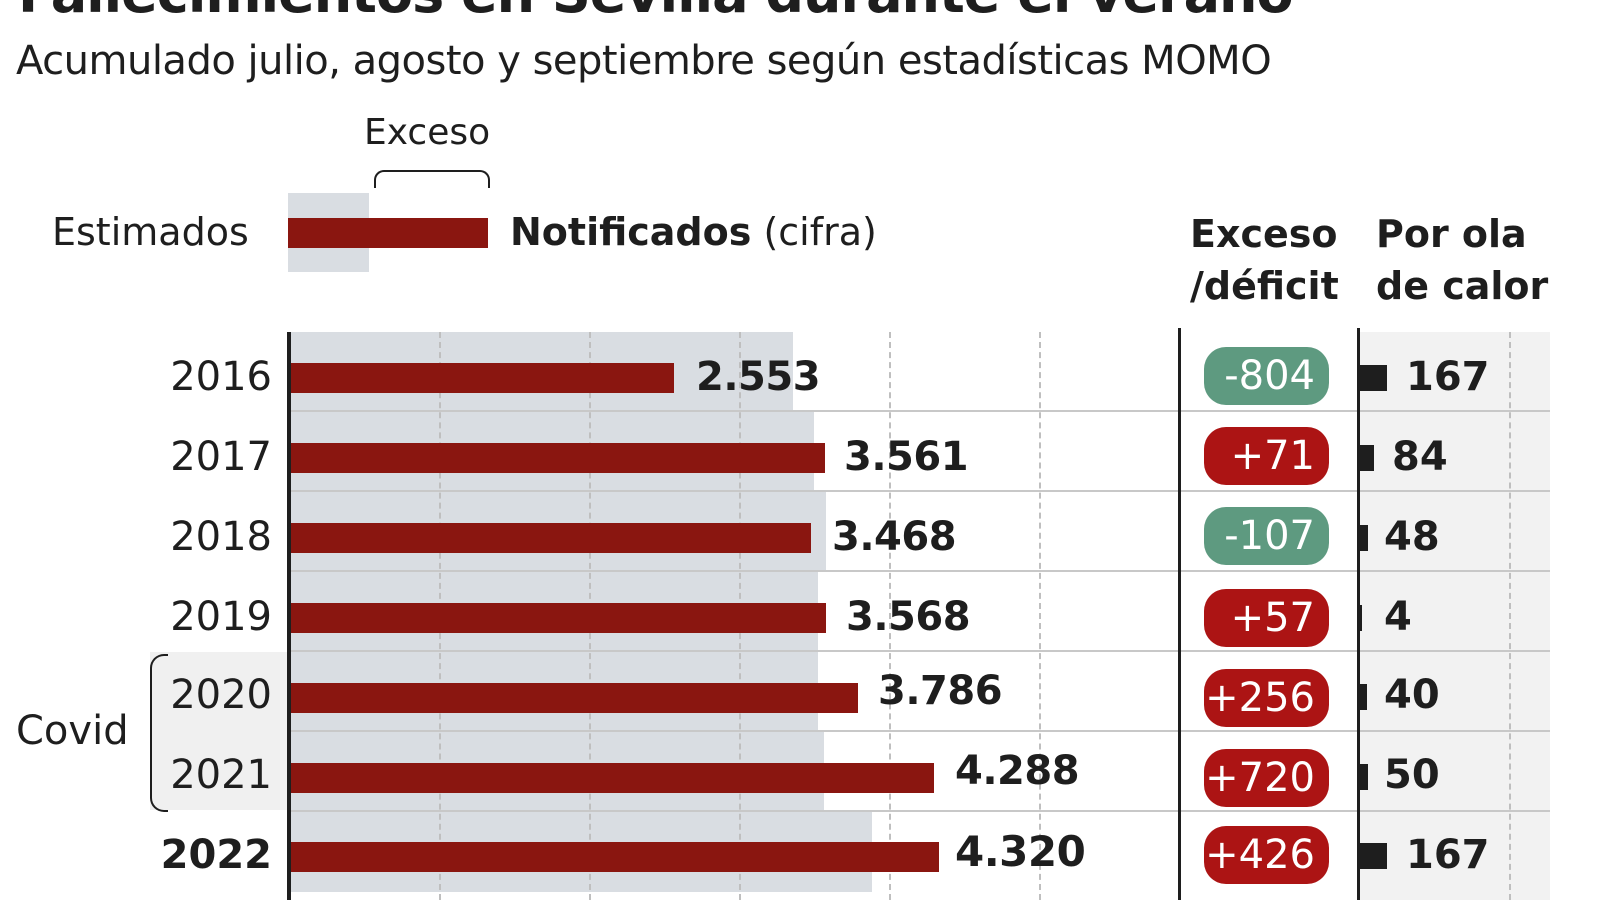  What do you see at coordinates (1266, 618) in the screenshot?
I see `excess-badge-positive: +57` at bounding box center [1266, 618].